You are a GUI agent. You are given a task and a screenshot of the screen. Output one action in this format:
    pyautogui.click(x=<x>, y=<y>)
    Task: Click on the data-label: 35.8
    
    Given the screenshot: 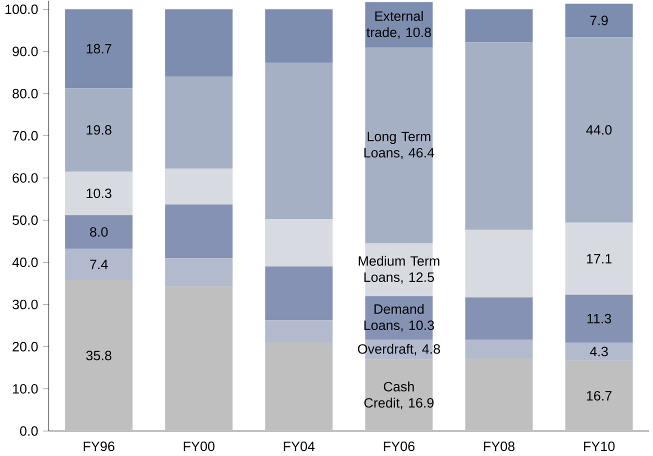 What is the action you would take?
    pyautogui.click(x=99, y=355)
    